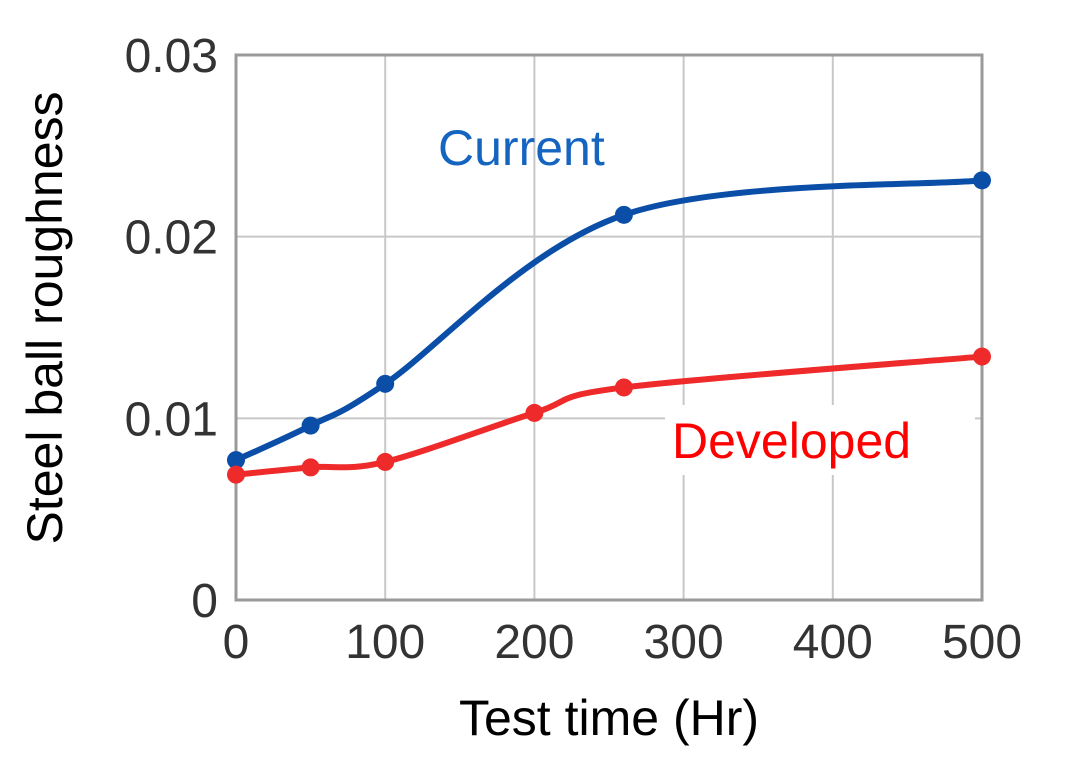 This screenshot has height=760, width=1078. I want to click on y-axis-label: Steel ball roughness, so click(45, 317).